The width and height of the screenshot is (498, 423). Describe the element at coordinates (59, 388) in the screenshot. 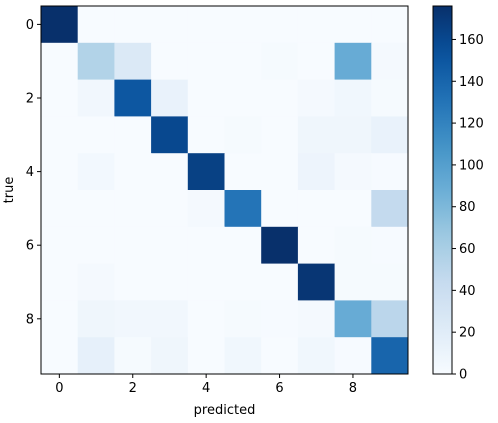

I see `x-tick-label: 0` at that location.